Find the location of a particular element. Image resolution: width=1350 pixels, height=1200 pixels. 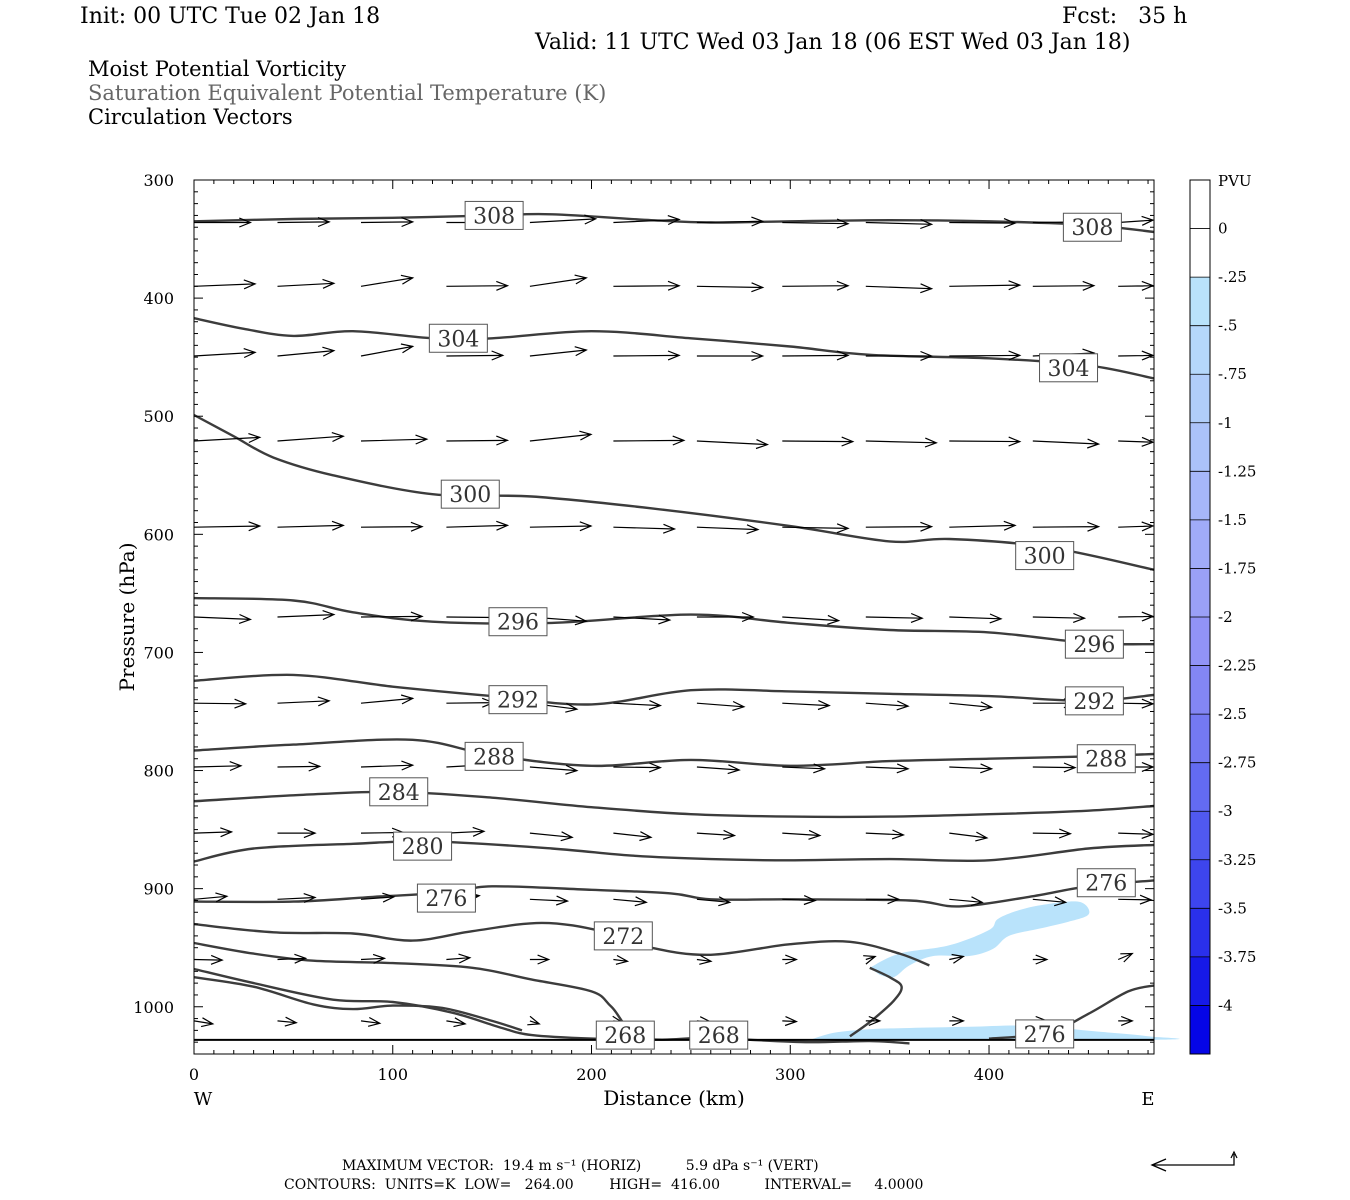

x-end-label-east: E is located at coordinates (1147, 1099).